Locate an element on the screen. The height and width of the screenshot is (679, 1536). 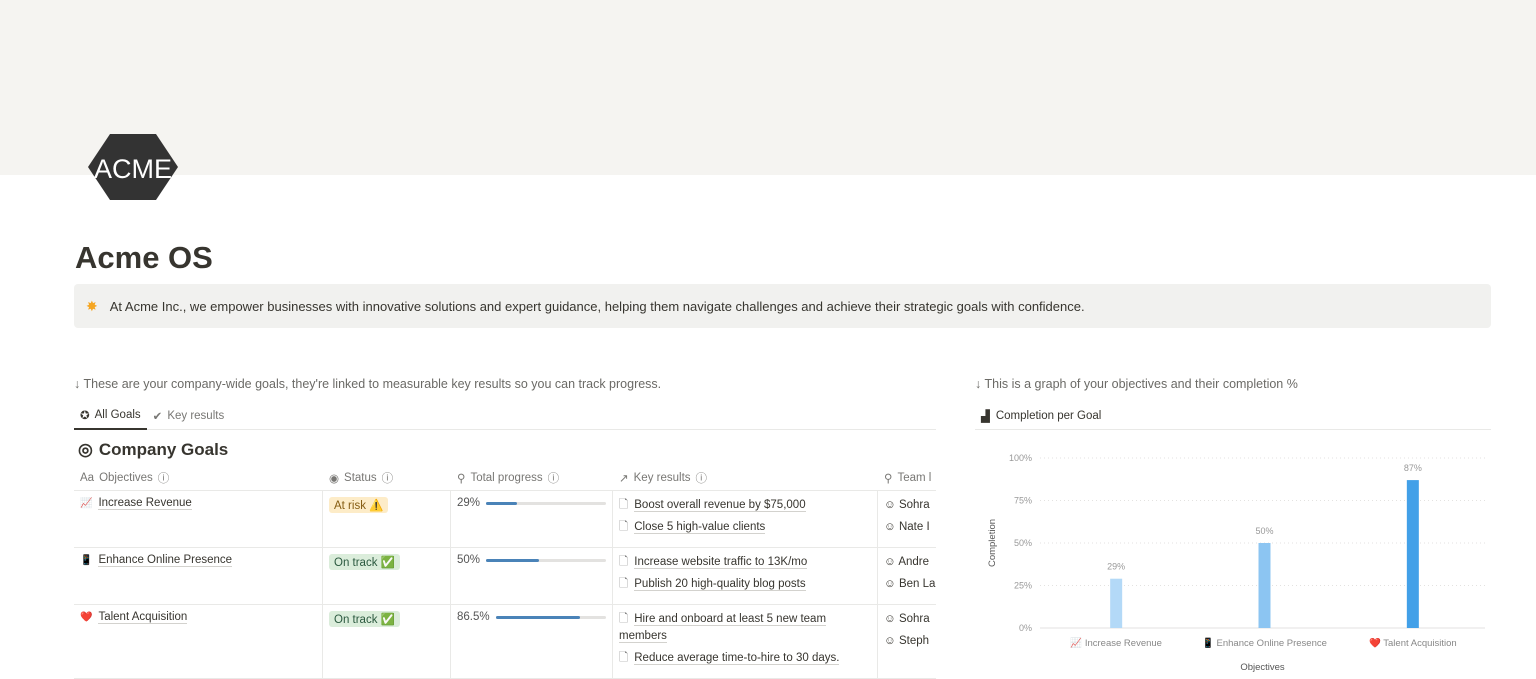
team-member-name: Ben La is located at coordinates (917, 584).